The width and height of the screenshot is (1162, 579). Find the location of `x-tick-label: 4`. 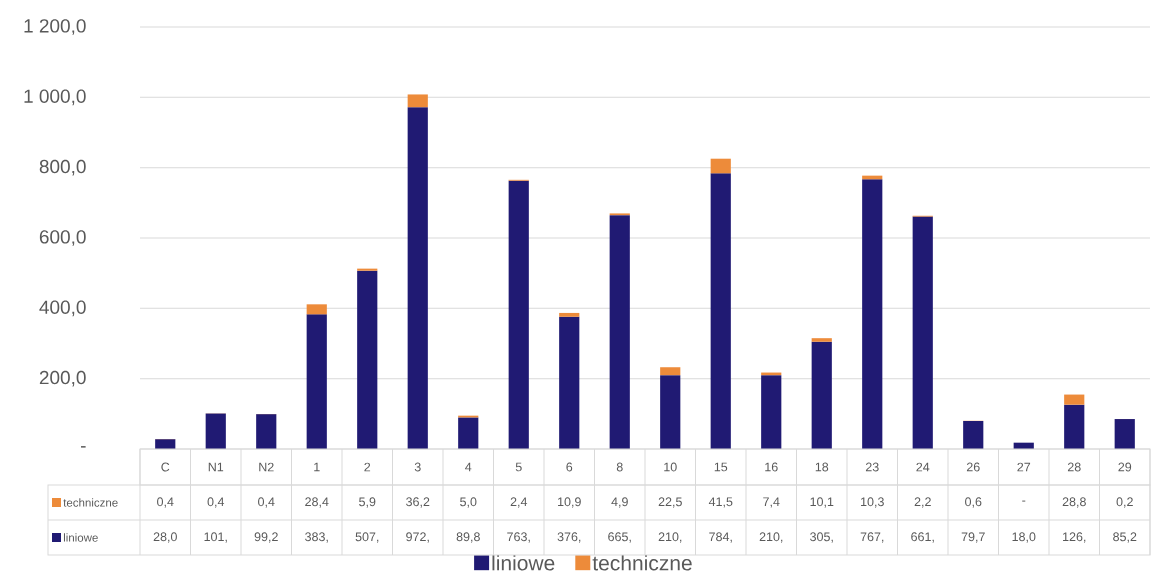

x-tick-label: 4 is located at coordinates (468, 467).